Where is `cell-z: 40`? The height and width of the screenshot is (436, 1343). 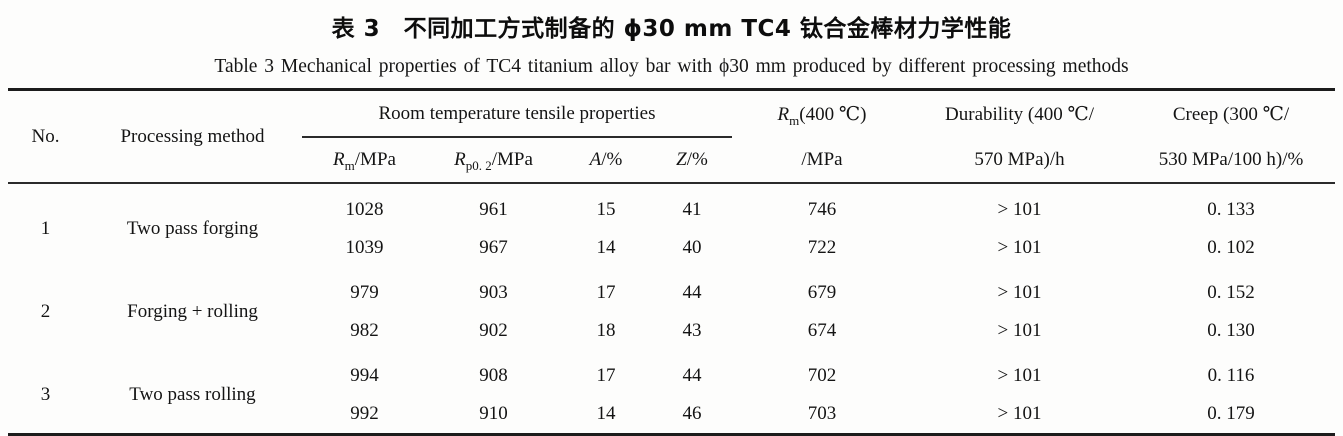
cell-z: 40 is located at coordinates (692, 247).